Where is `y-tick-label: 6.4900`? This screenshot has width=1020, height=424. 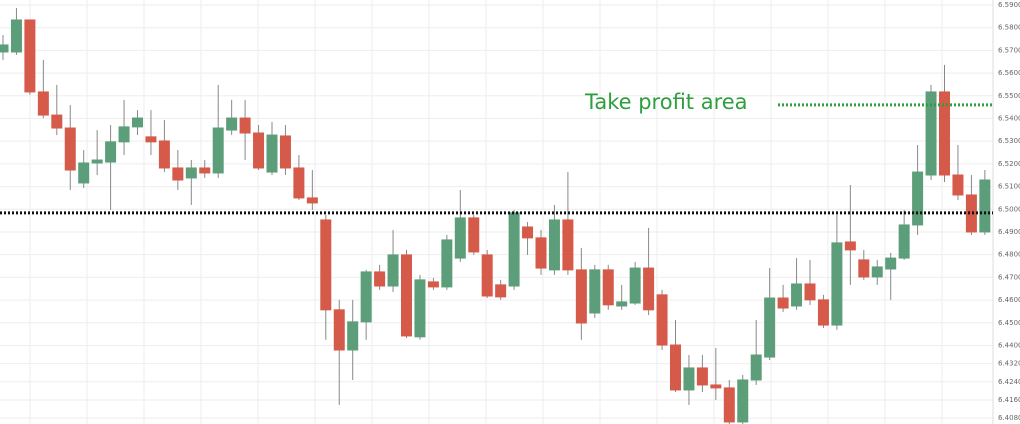
y-tick-label: 6.4900 is located at coordinates (1009, 232).